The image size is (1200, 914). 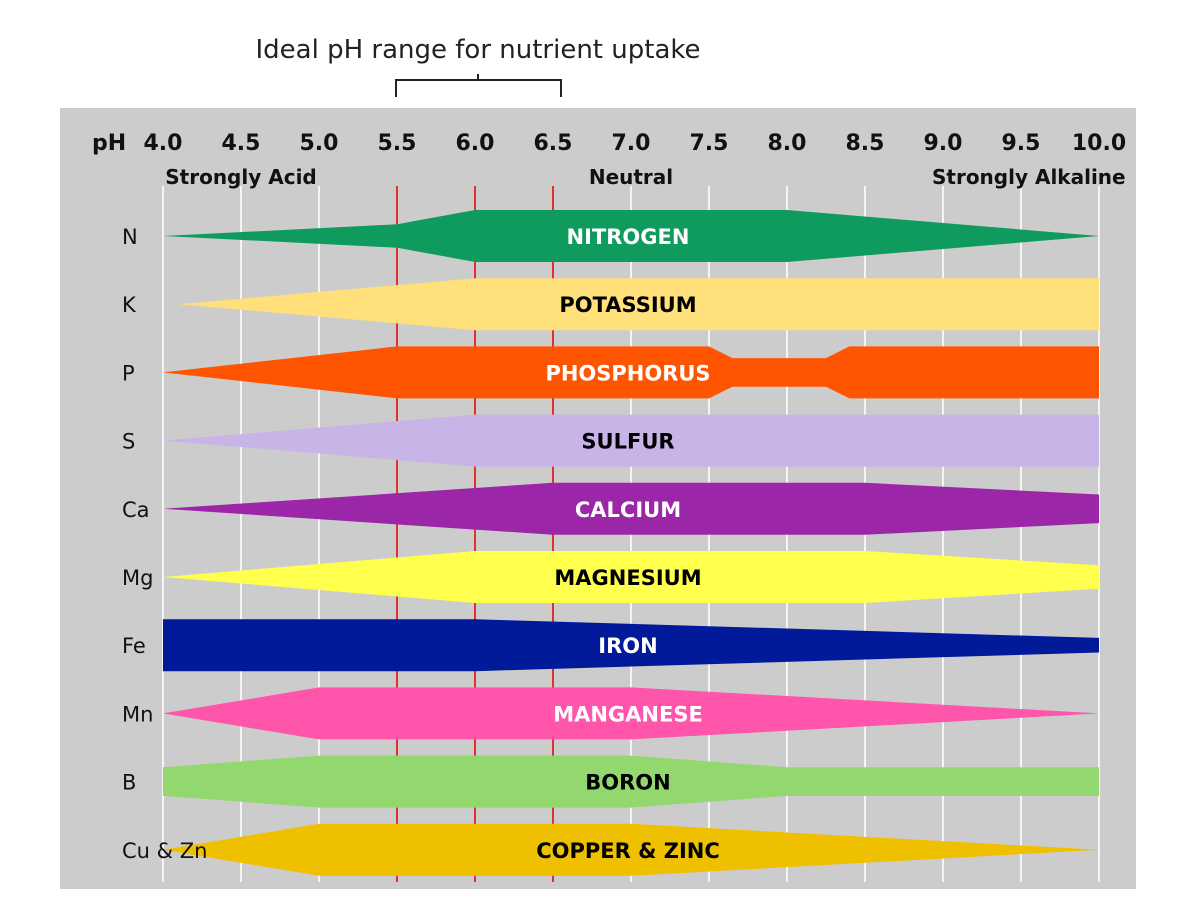 What do you see at coordinates (631, 177) in the screenshot?
I see `zone-label-neutral: Neutral` at bounding box center [631, 177].